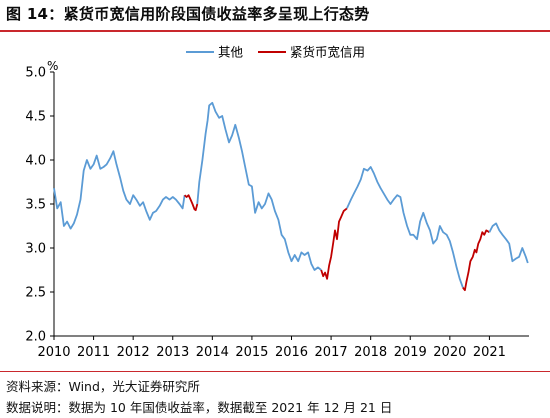  Describe the element at coordinates (172, 352) in the screenshot. I see `x-tick-label: 2013` at that location.